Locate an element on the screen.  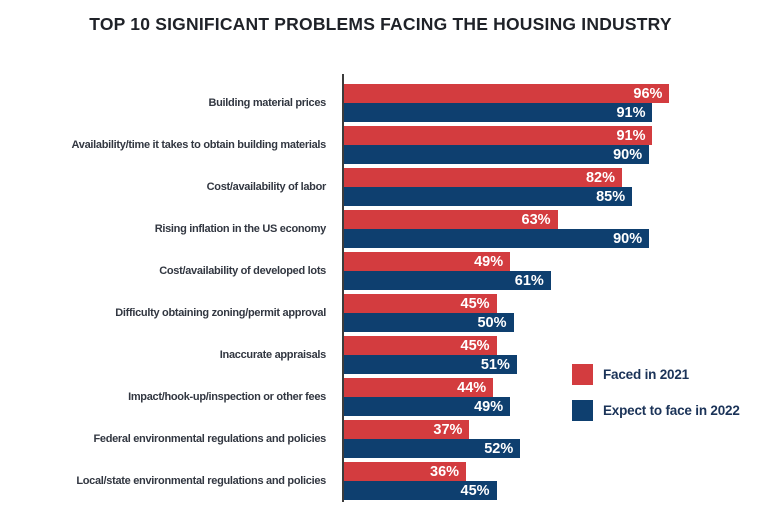
bar-value-label: 82% is located at coordinates (600, 177).